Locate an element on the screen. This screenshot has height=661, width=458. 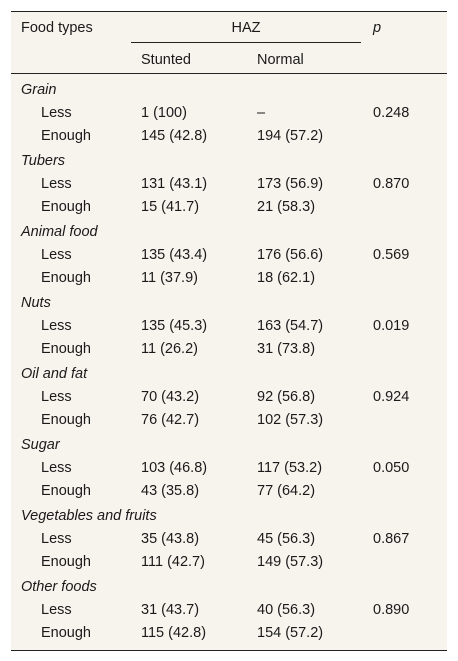
table-row: Less 131 (43.1) 173 (56.9) 0.870 is located at coordinates (229, 186).